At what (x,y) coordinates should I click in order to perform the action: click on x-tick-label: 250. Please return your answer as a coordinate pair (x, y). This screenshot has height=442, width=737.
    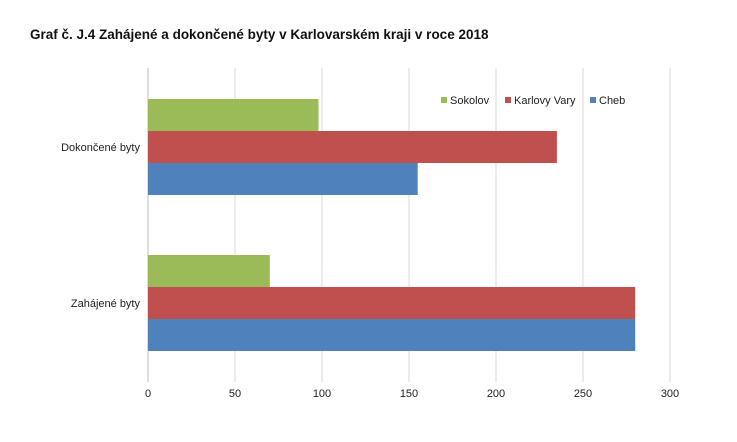
    Looking at the image, I should click on (583, 394).